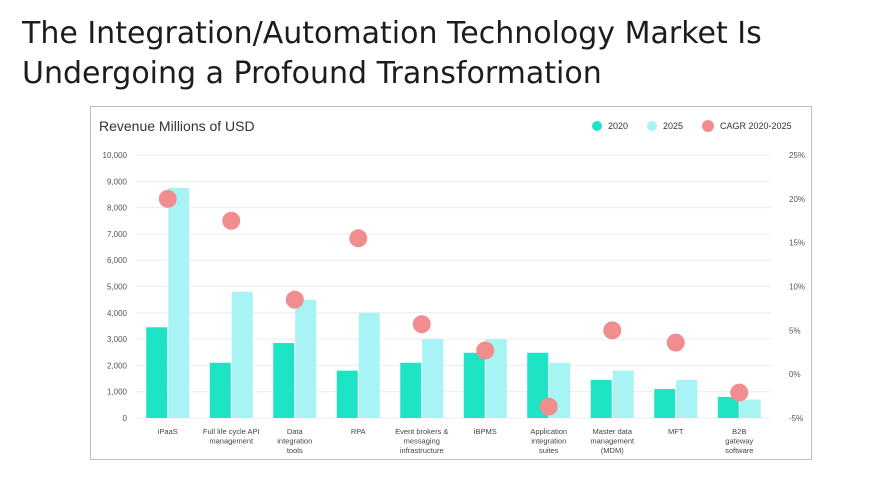 The width and height of the screenshot is (872, 484). What do you see at coordinates (117, 234) in the screenshot?
I see `y-left-tick-label: 7,000` at bounding box center [117, 234].